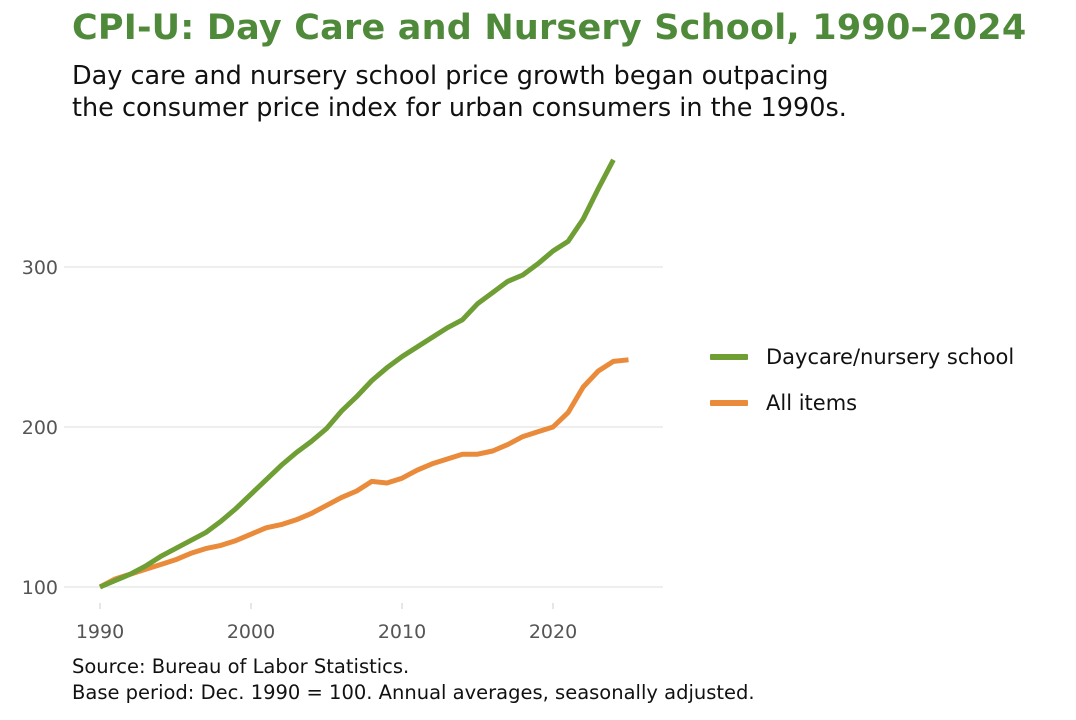 The image size is (1076, 720). Describe the element at coordinates (729, 403) in the screenshot. I see `legend-swatch-all-items` at that location.